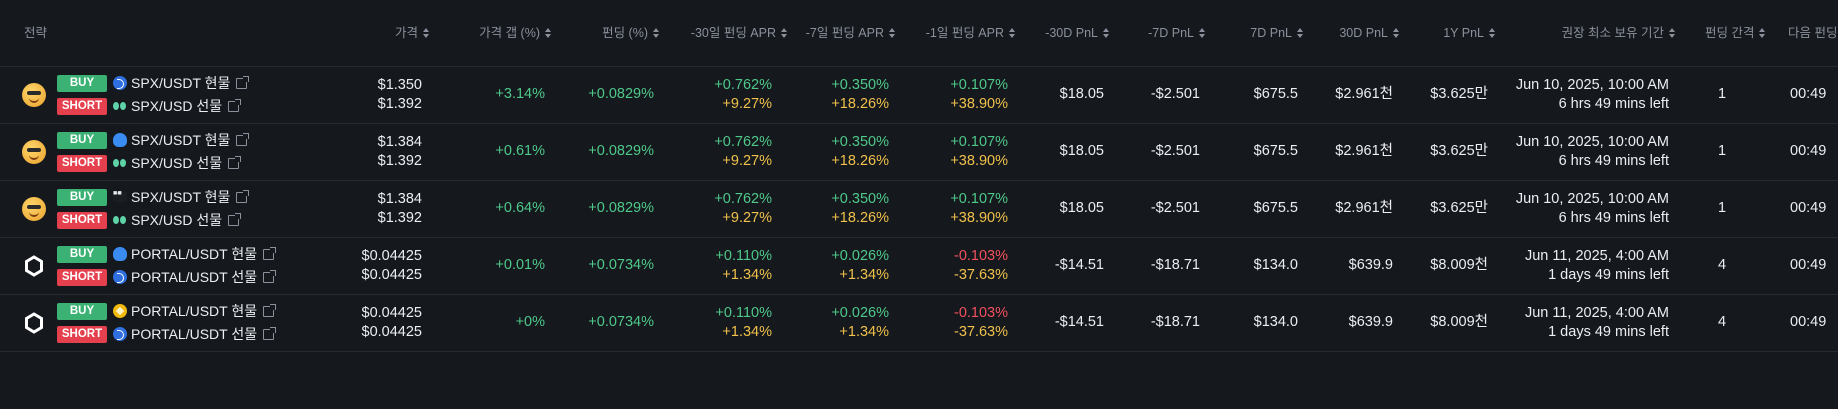 Image resolution: width=1838 pixels, height=409 pixels. I want to click on header-pnl30: -30D PnL, so click(1065, 33).